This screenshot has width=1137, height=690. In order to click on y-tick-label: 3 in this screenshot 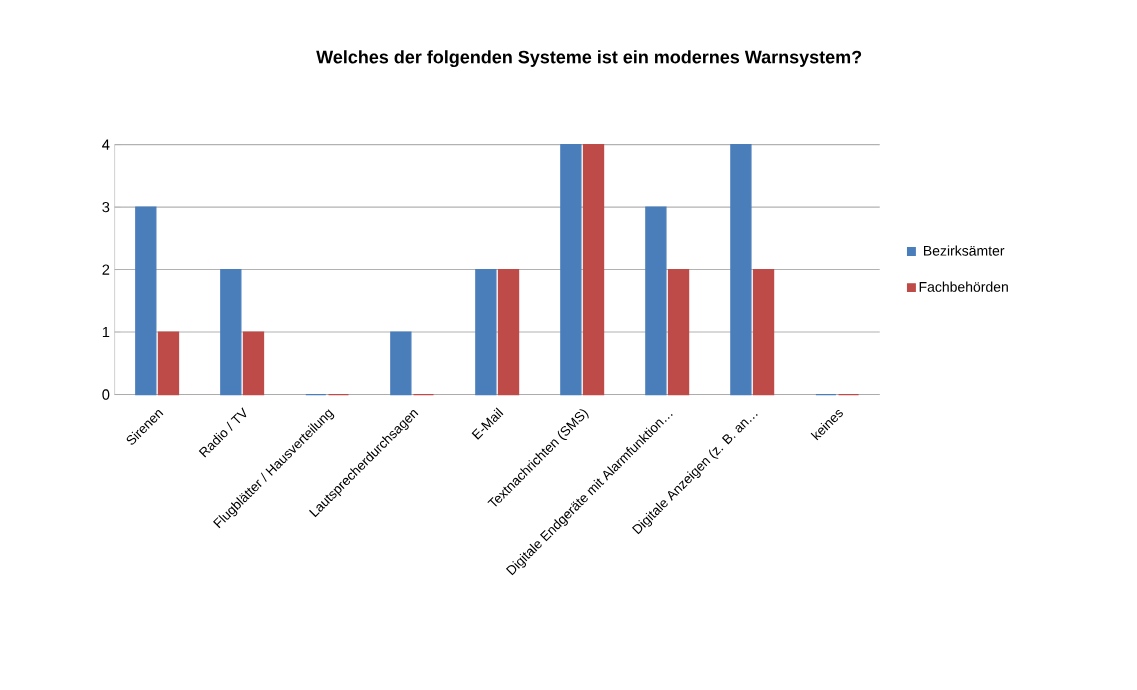, I will do `click(106, 207)`.